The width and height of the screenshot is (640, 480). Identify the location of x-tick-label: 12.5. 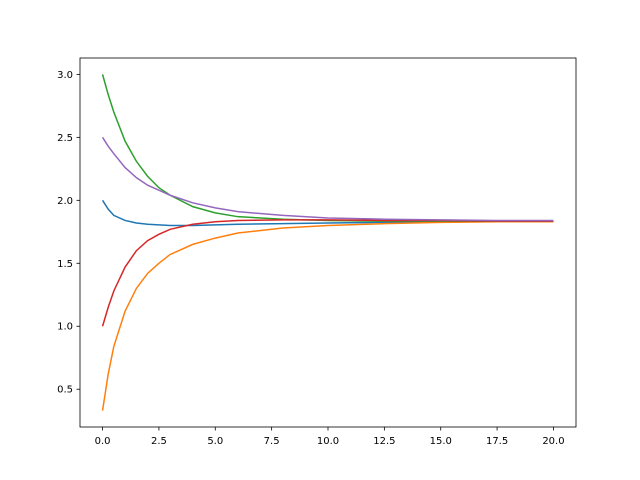
(384, 441).